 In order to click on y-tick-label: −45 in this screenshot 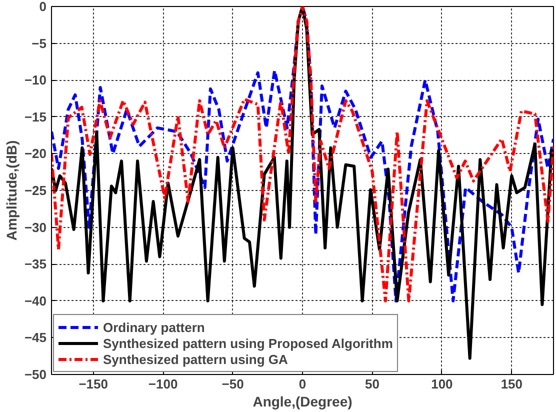, I will do `click(35, 338)`.